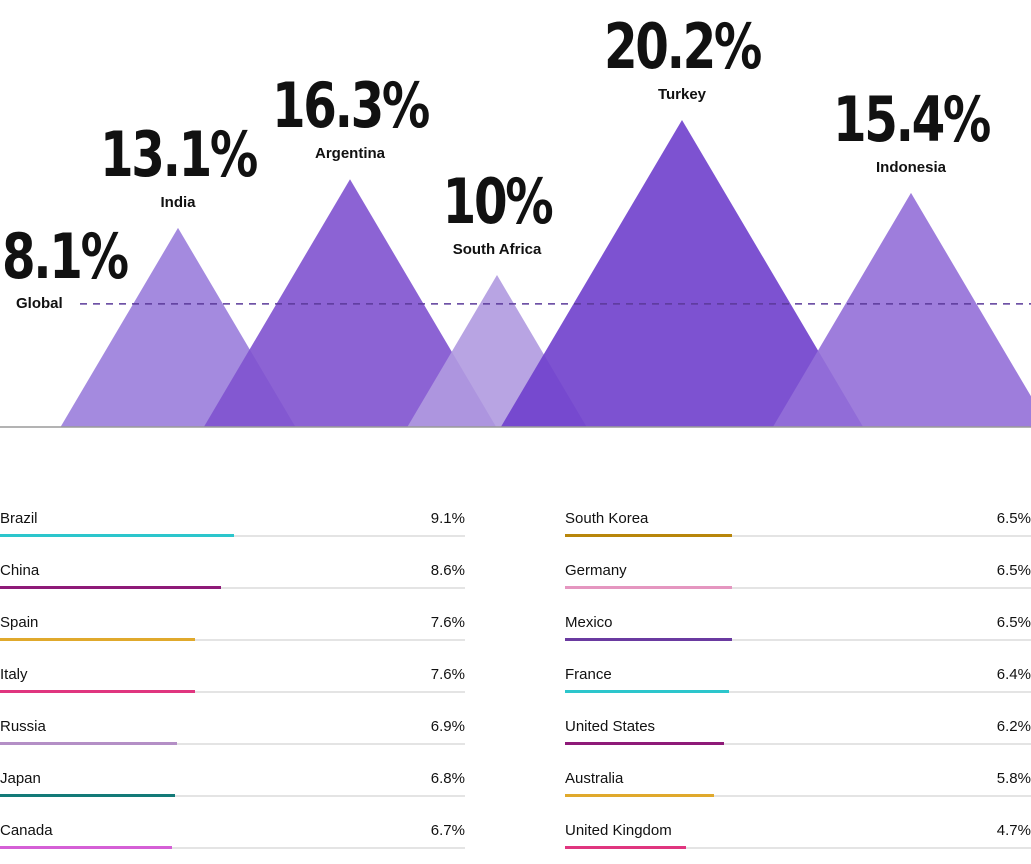  I want to click on list-item: Italy 7.6%, so click(232, 682).